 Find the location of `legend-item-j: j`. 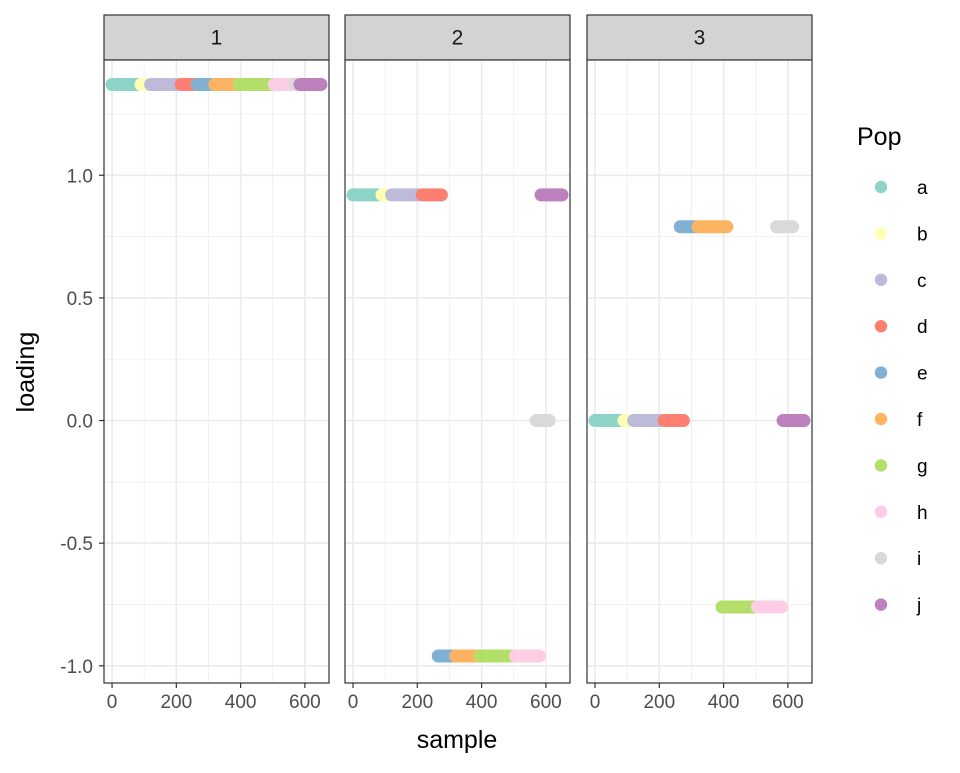

legend-item-j: j is located at coordinates (897, 606).